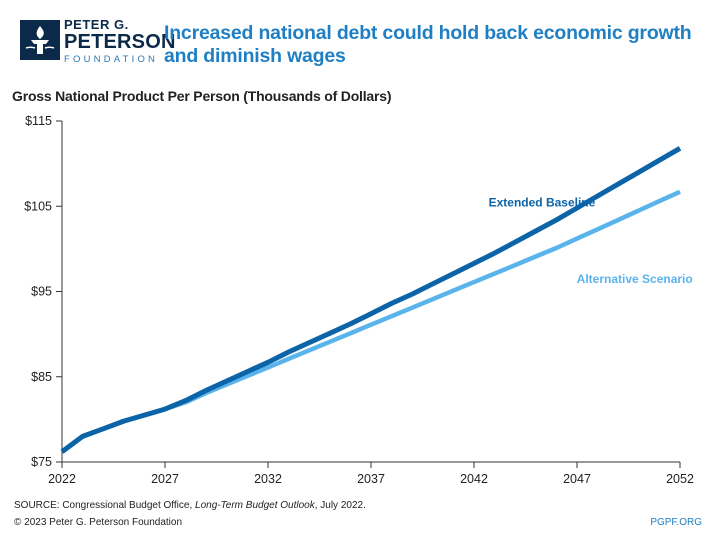  Describe the element at coordinates (371, 479) in the screenshot. I see `x-tick-label: 2037` at that location.